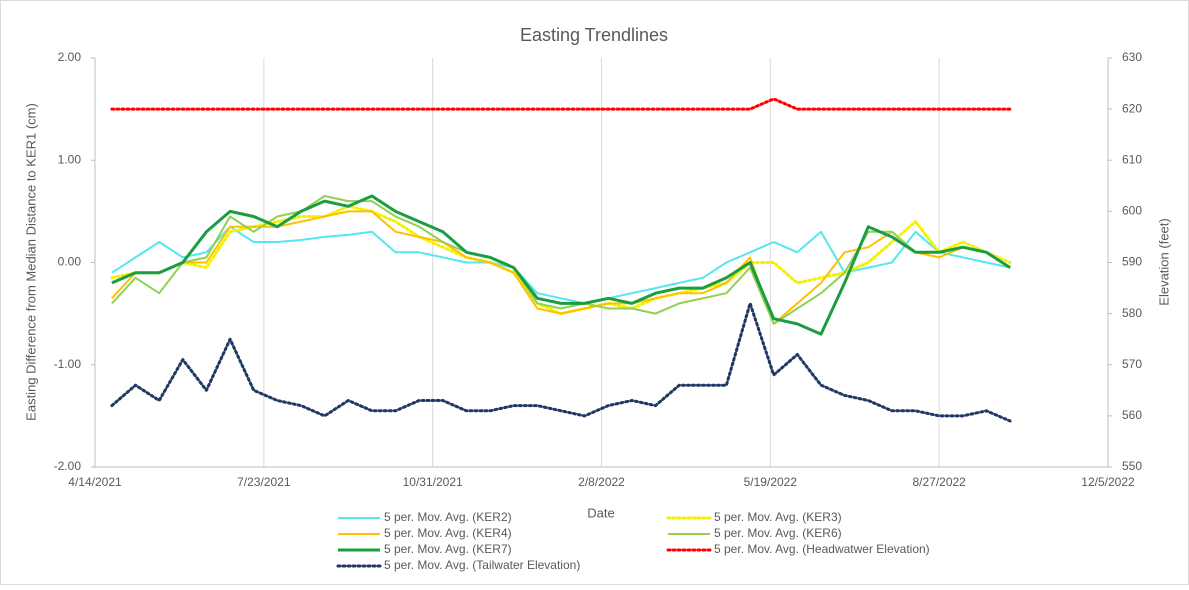  What do you see at coordinates (778, 533) in the screenshot?
I see `legend-label: 5 per. Mov. Avg. (KER6)` at bounding box center [778, 533].